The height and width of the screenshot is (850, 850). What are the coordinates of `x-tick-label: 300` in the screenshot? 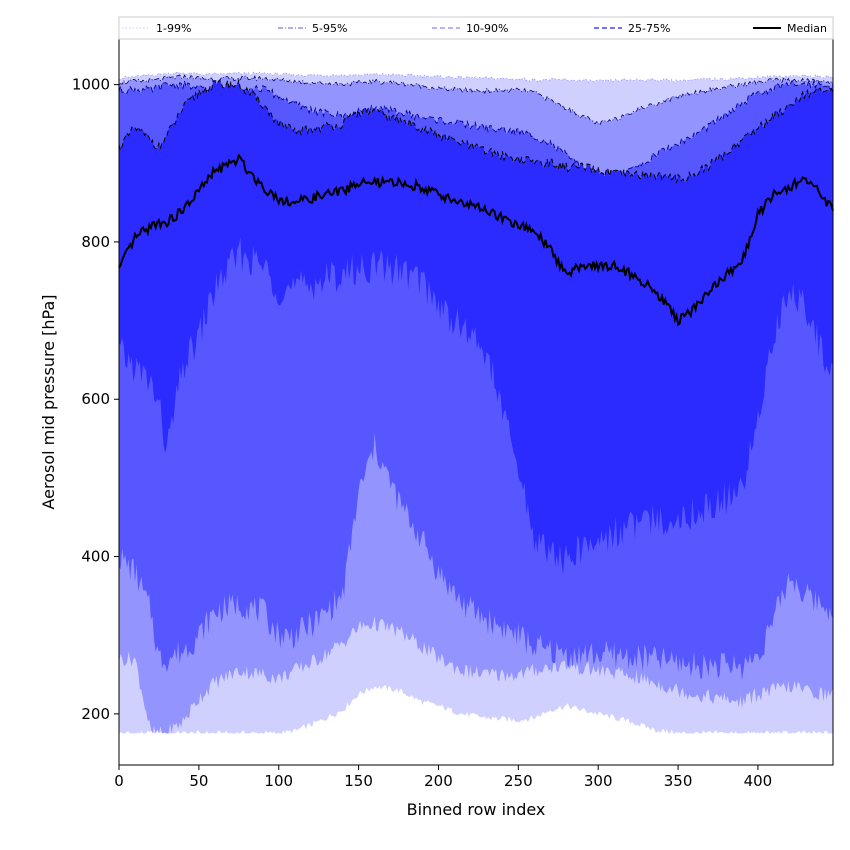 It's located at (598, 781).